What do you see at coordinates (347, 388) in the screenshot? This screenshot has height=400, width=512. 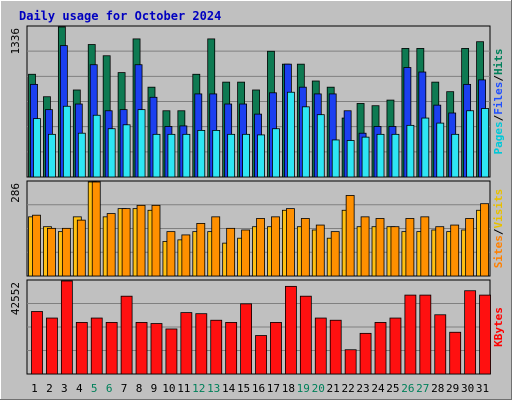 I see `day-label-22: 22` at bounding box center [347, 388].